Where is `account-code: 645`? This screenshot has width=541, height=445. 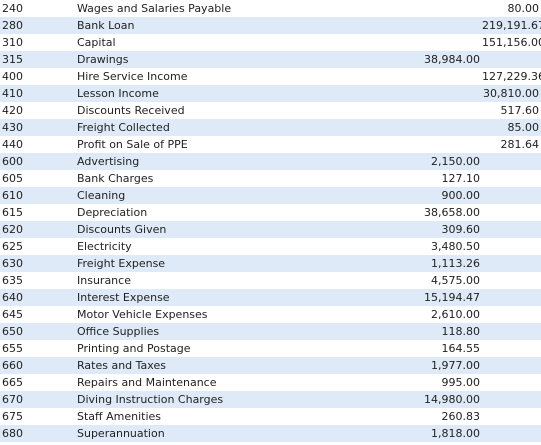
account-code: 645 is located at coordinates (17, 314).